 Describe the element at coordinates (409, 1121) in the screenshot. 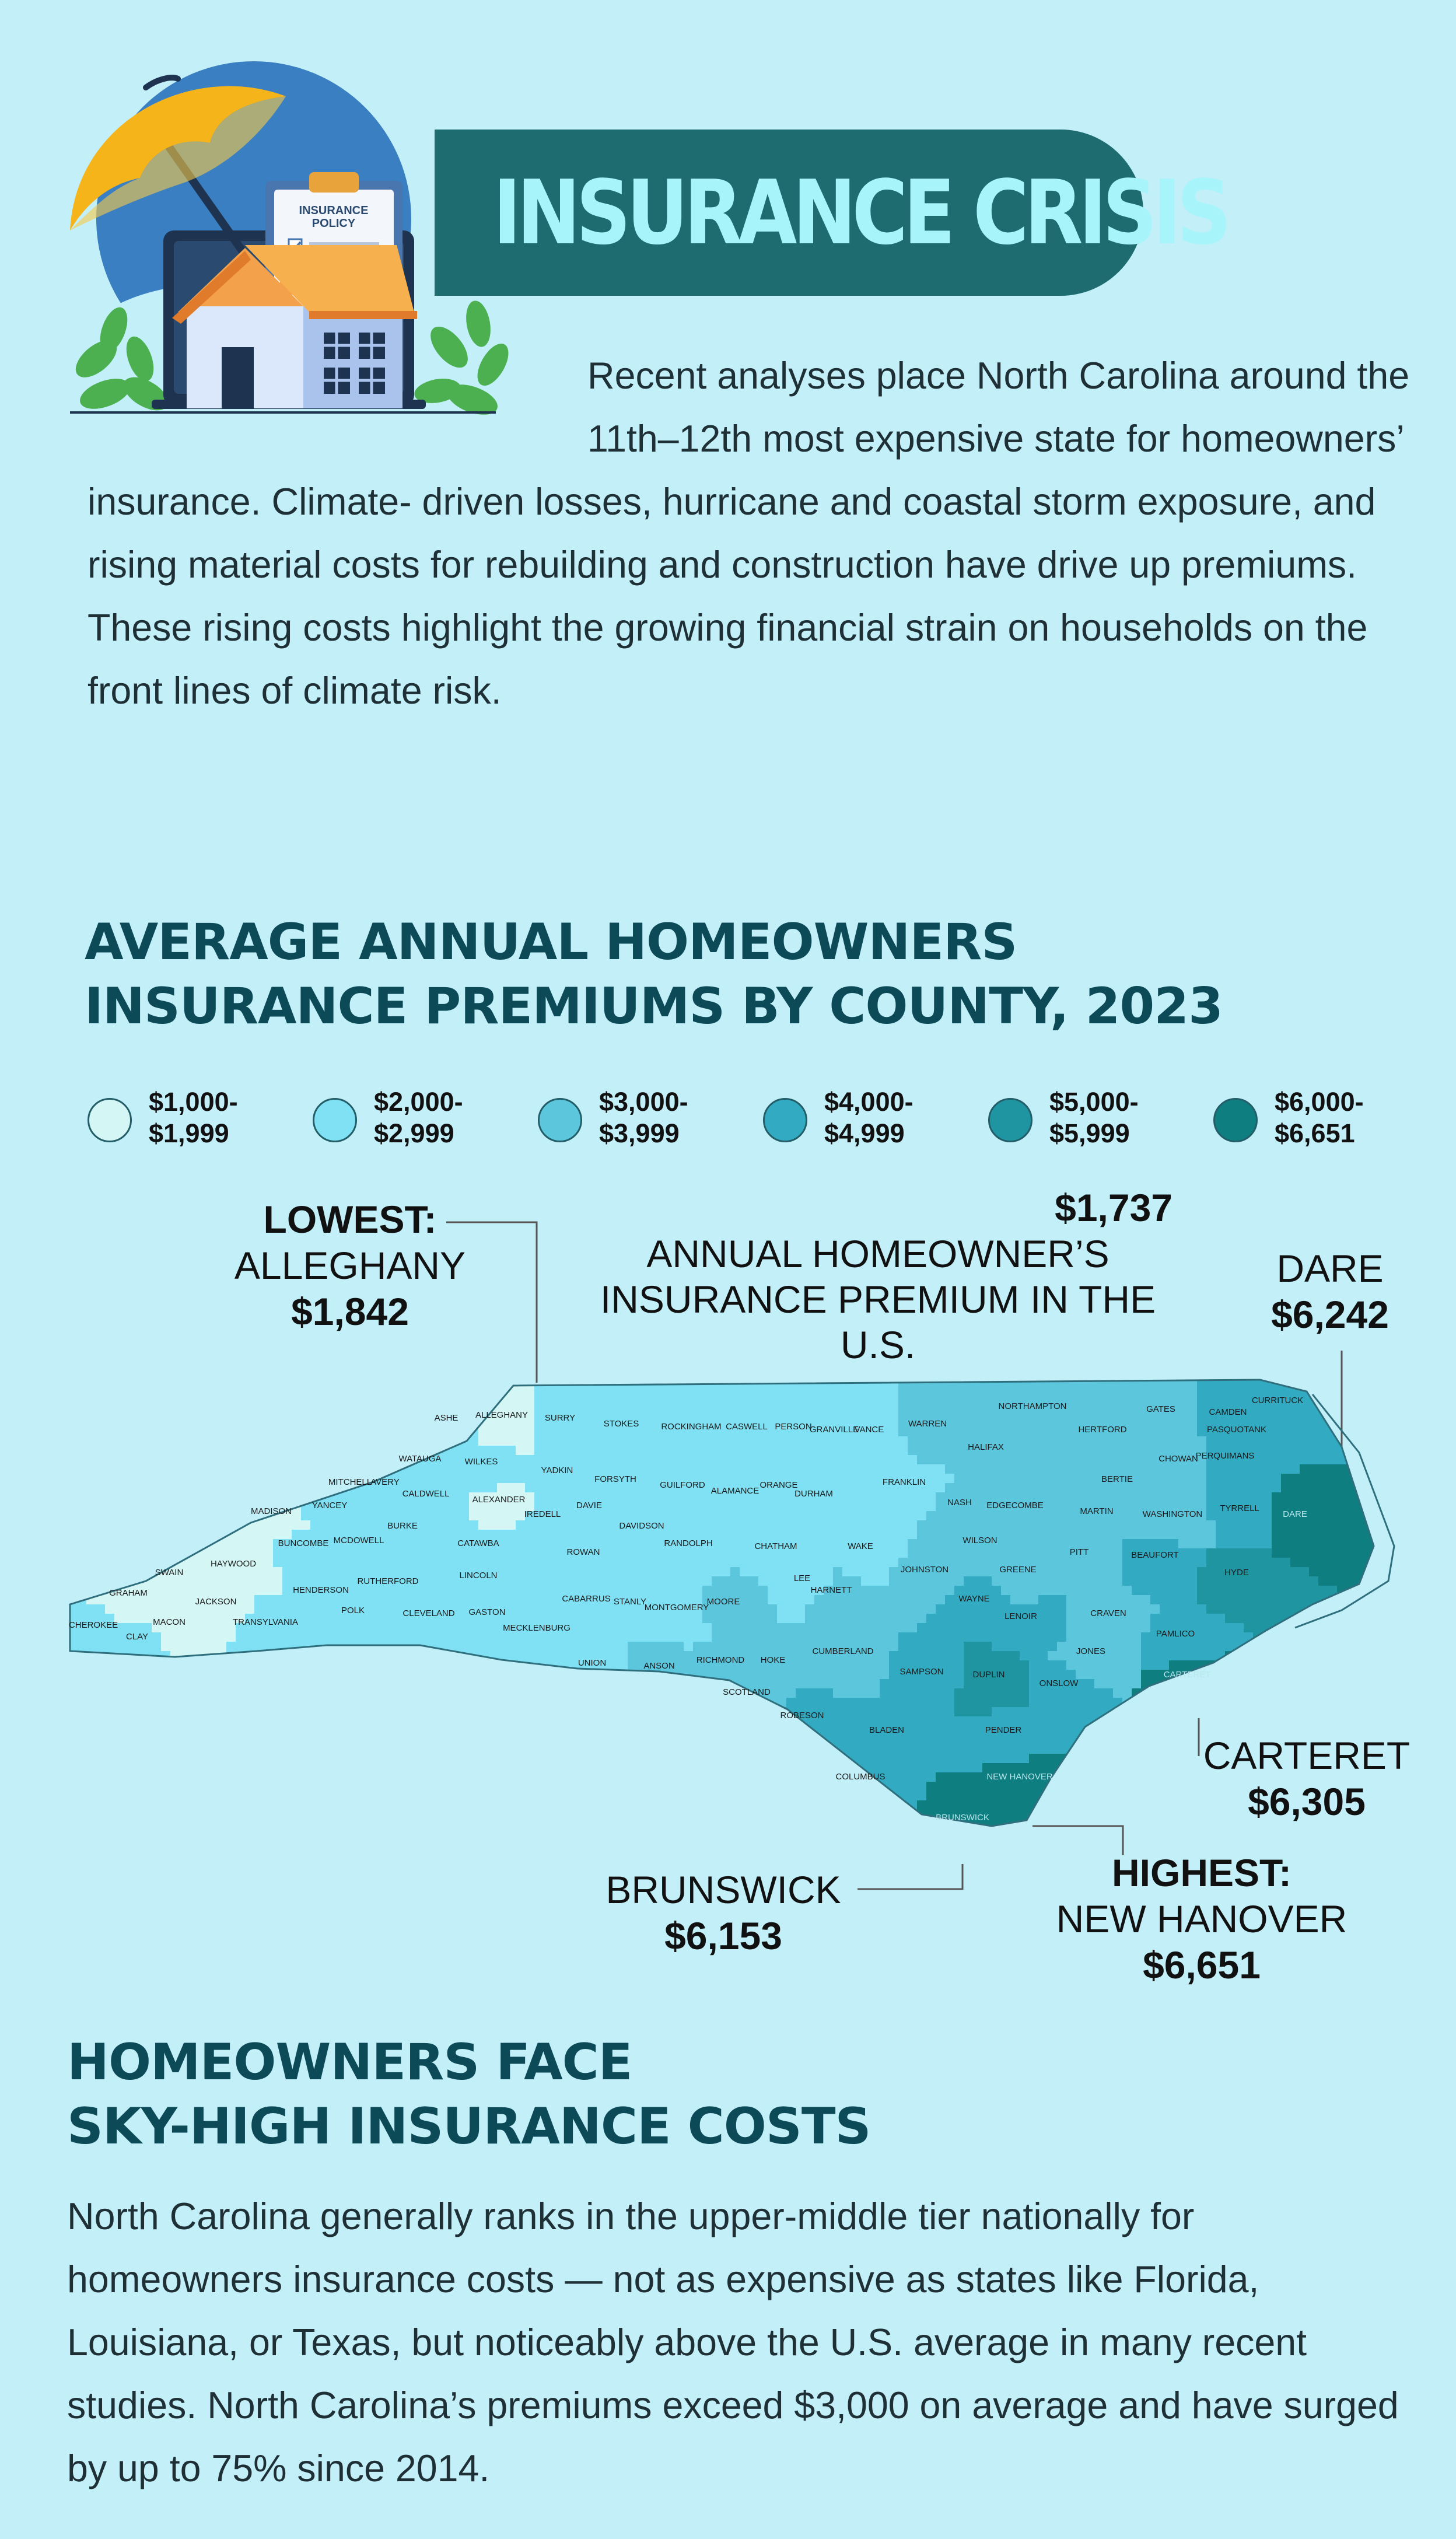

I see `legend-item: $2,000- $2,999` at that location.